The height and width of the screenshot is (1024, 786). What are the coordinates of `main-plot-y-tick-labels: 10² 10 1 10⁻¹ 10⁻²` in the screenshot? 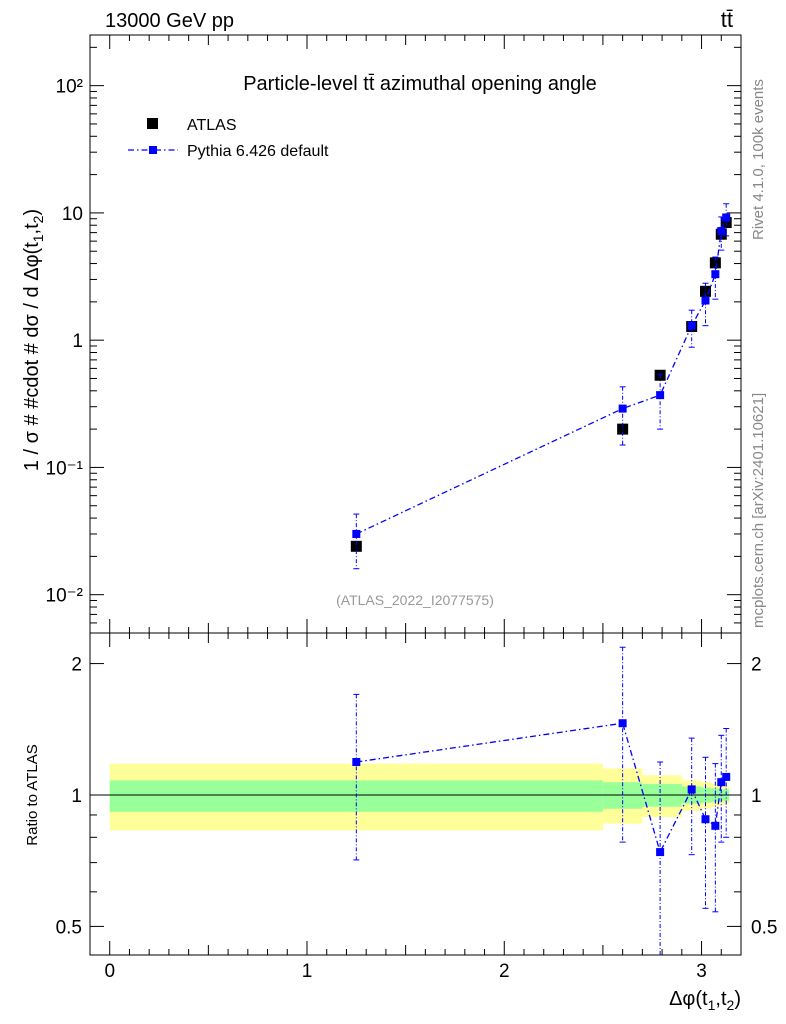 It's located at (65, 342).